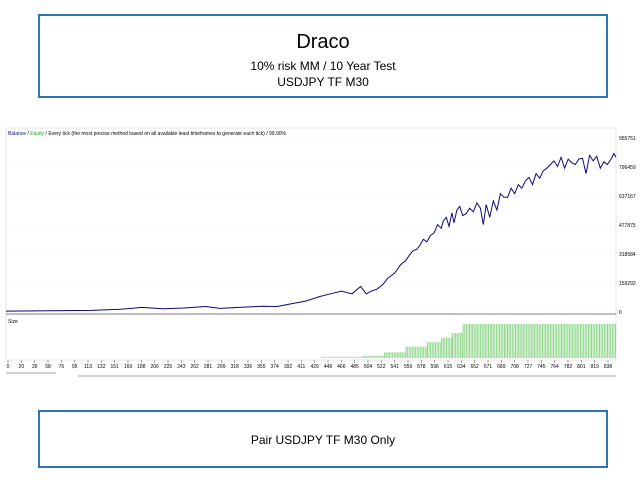 The image size is (640, 480). Describe the element at coordinates (394, 367) in the screenshot. I see `x-tick-label: 541` at that location.